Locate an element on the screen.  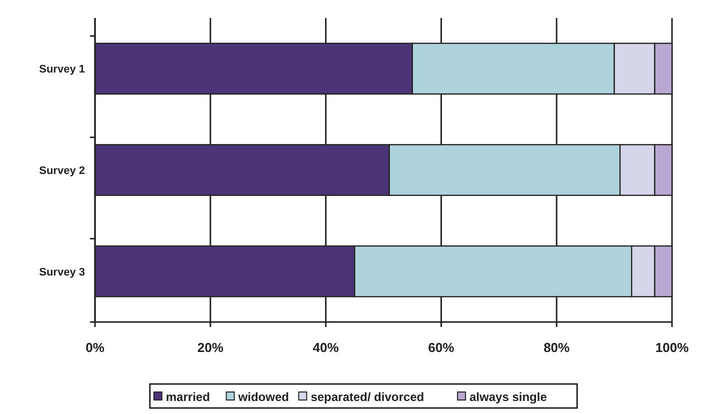
legend-label: married is located at coordinates (188, 397).